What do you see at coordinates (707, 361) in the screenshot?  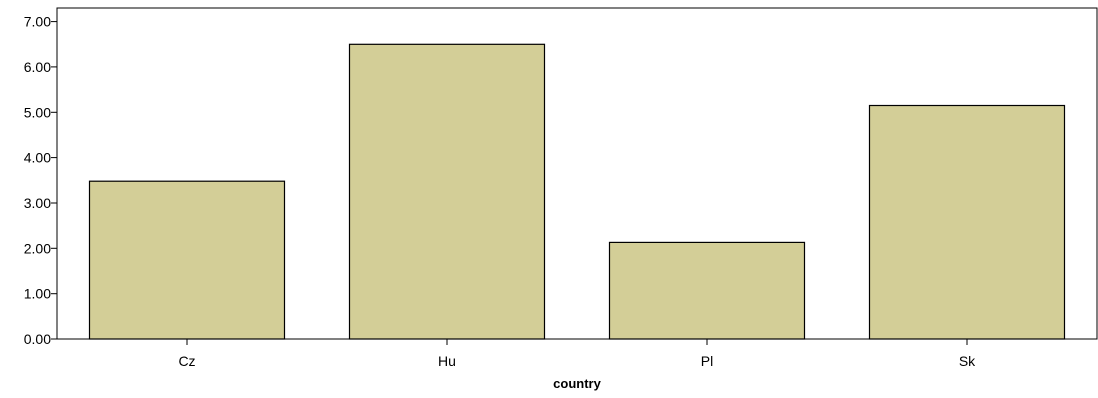 I see `x-tick-label: Pl` at bounding box center [707, 361].